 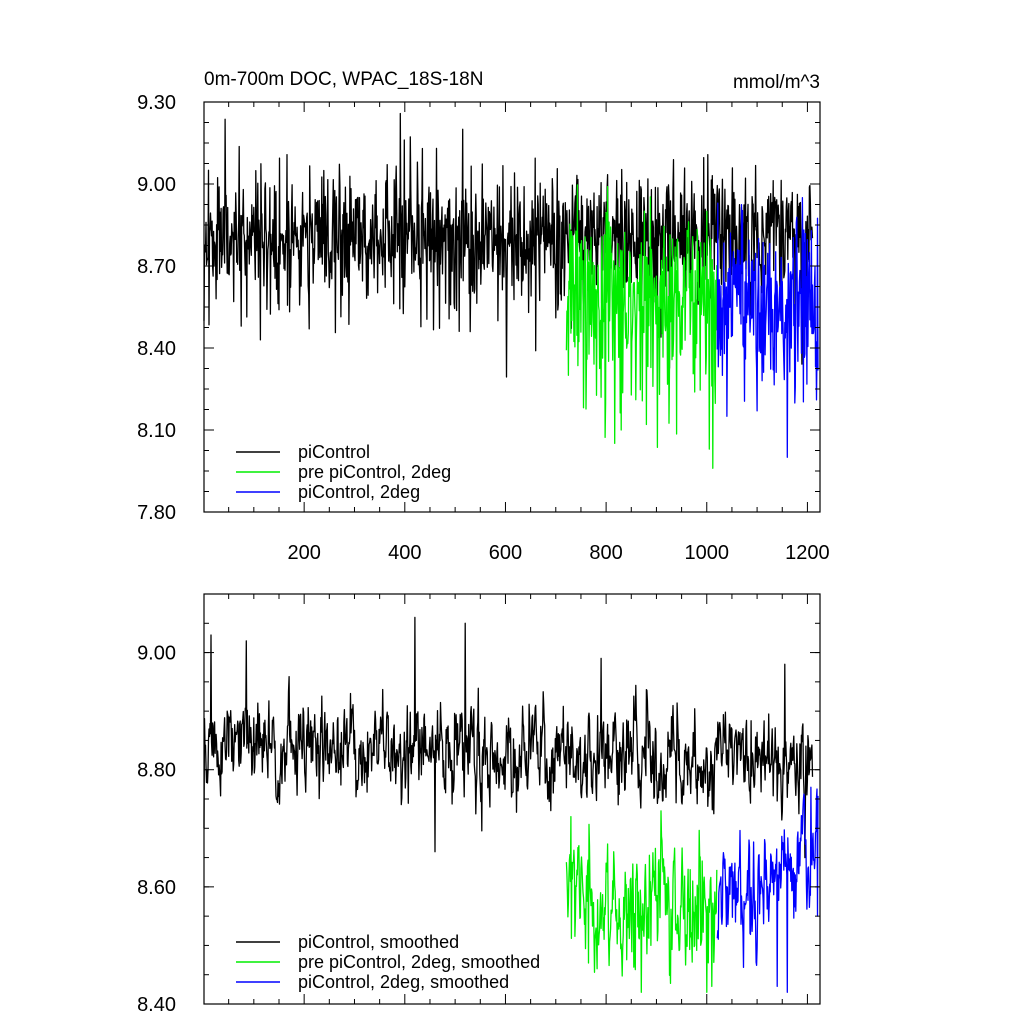 What do you see at coordinates (156, 267) in the screenshot?
I see `y-tick-label: 8.70` at bounding box center [156, 267].